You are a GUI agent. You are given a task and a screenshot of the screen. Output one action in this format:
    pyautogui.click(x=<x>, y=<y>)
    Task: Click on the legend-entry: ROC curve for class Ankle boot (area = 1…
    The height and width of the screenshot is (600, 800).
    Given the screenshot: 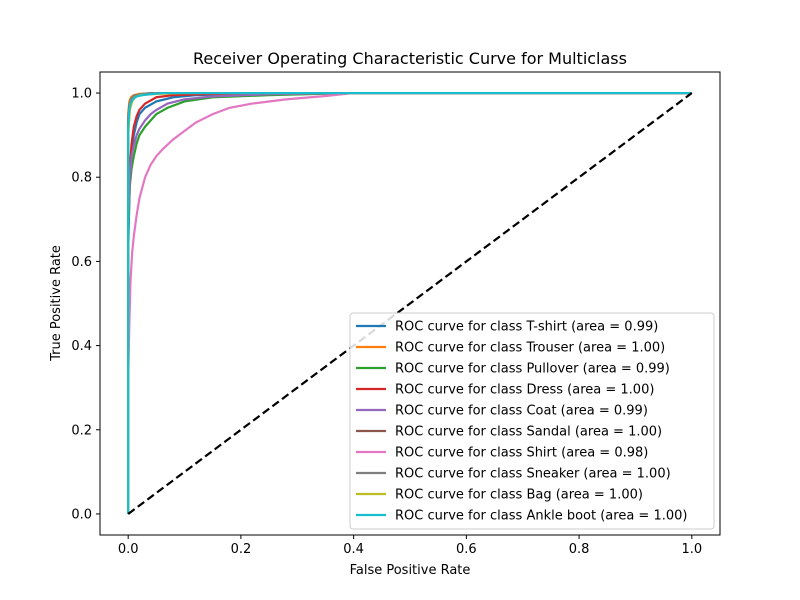 What is the action you would take?
    pyautogui.click(x=541, y=516)
    